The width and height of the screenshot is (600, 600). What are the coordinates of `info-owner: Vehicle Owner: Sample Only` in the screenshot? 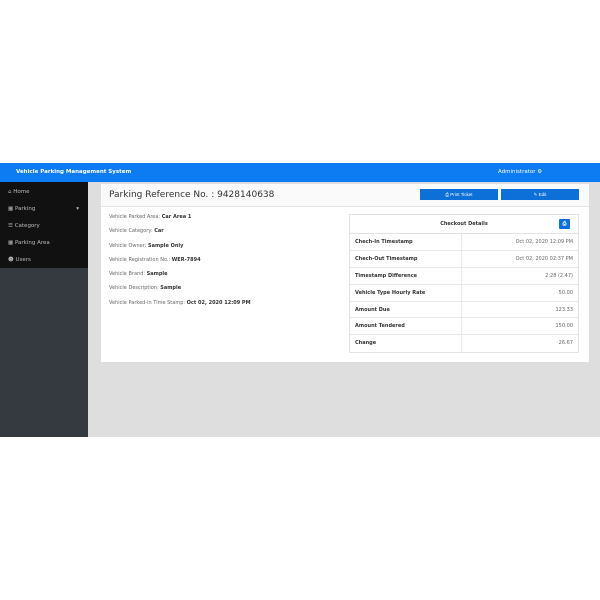 It's located at (146, 245).